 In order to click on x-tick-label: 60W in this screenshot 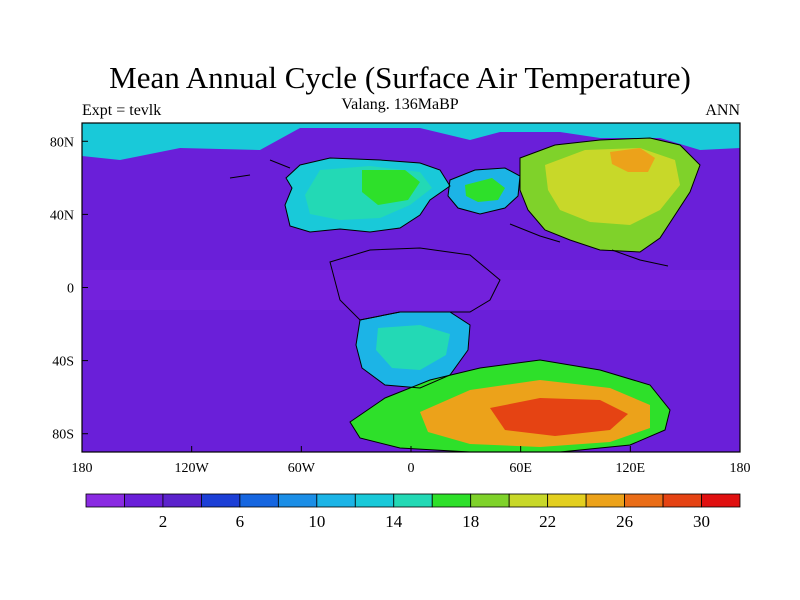, I will do `click(302, 468)`.